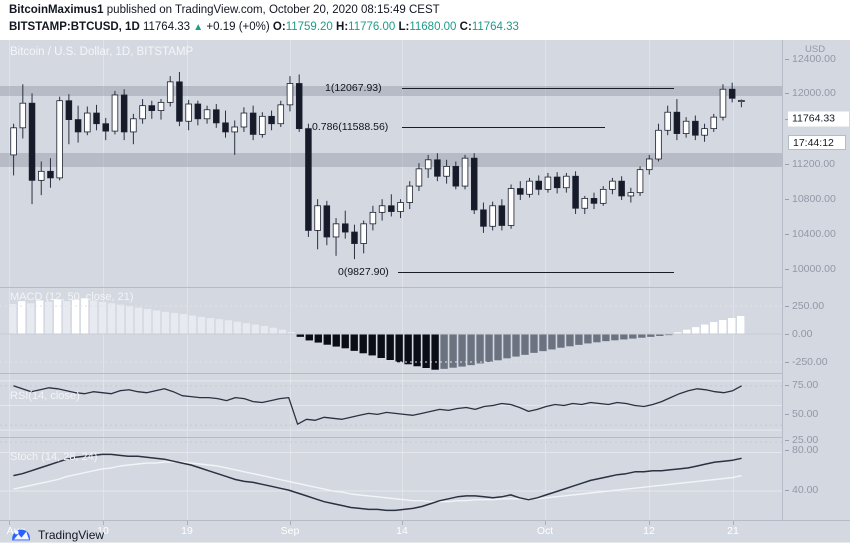 The image size is (850, 557). I want to click on bar-countdown-tag: 17:44:12, so click(817, 142).